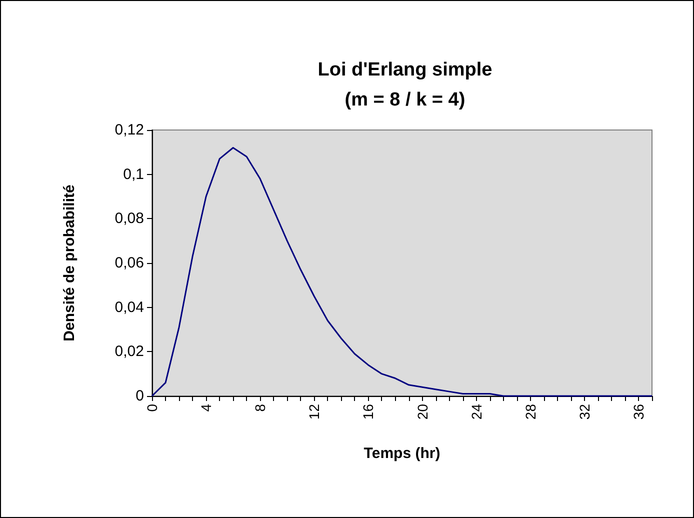  What do you see at coordinates (129, 351) in the screenshot?
I see `y-tick-label: 0,02` at bounding box center [129, 351].